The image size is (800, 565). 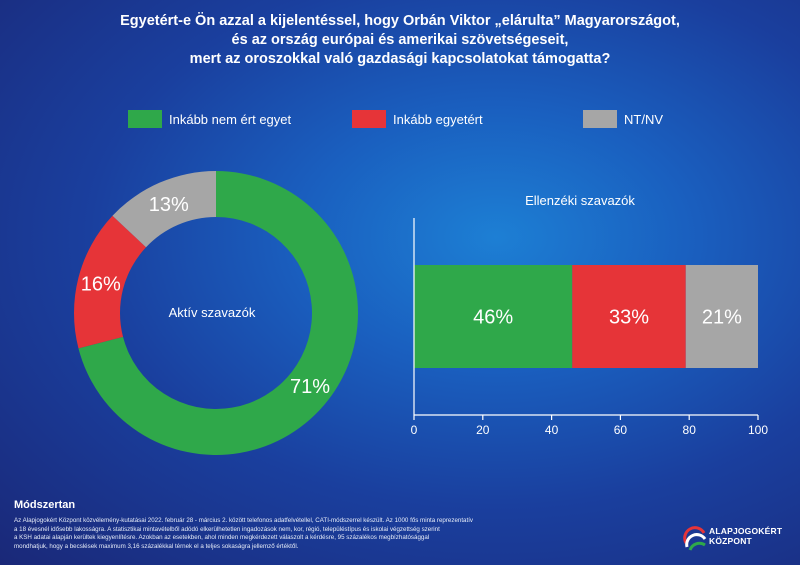 What do you see at coordinates (483, 430) in the screenshot?
I see `bar-x-tick-label-2: 20` at bounding box center [483, 430].